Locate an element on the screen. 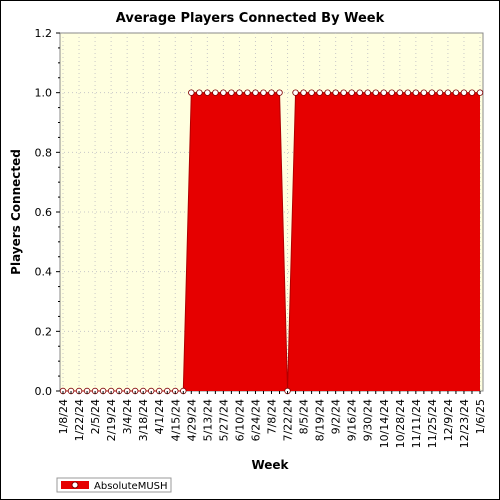  x-tick-label: 7/22/24 is located at coordinates (288, 420).